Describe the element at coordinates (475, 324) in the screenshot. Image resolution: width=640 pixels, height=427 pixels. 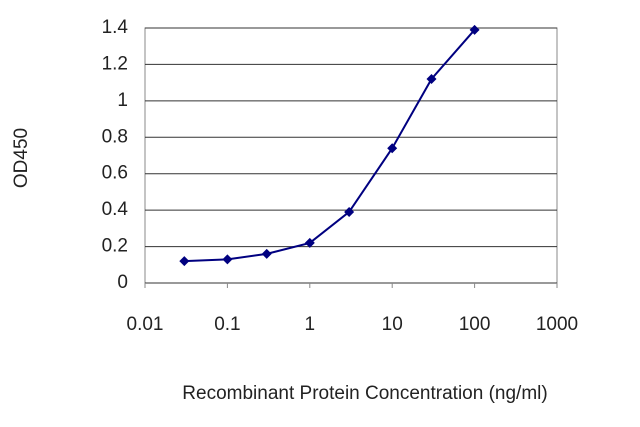
I see `x-tick-label: 100` at that location.